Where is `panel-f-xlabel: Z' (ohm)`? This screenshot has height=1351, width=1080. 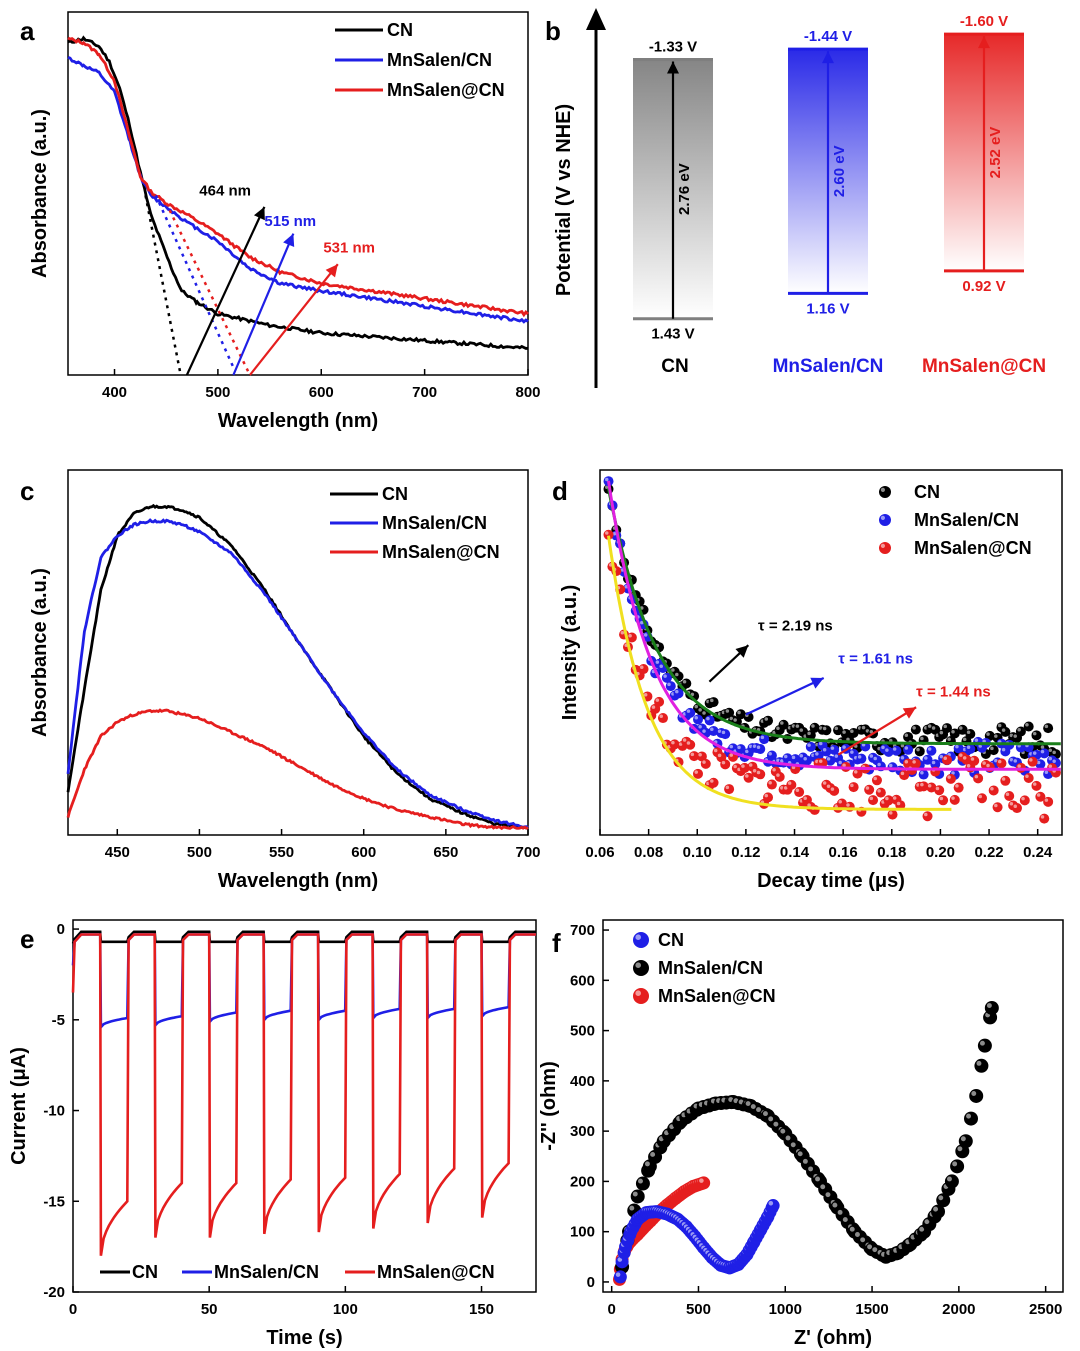
panel-f-xlabel: Z' (ohm) is located at coordinates (833, 1338).